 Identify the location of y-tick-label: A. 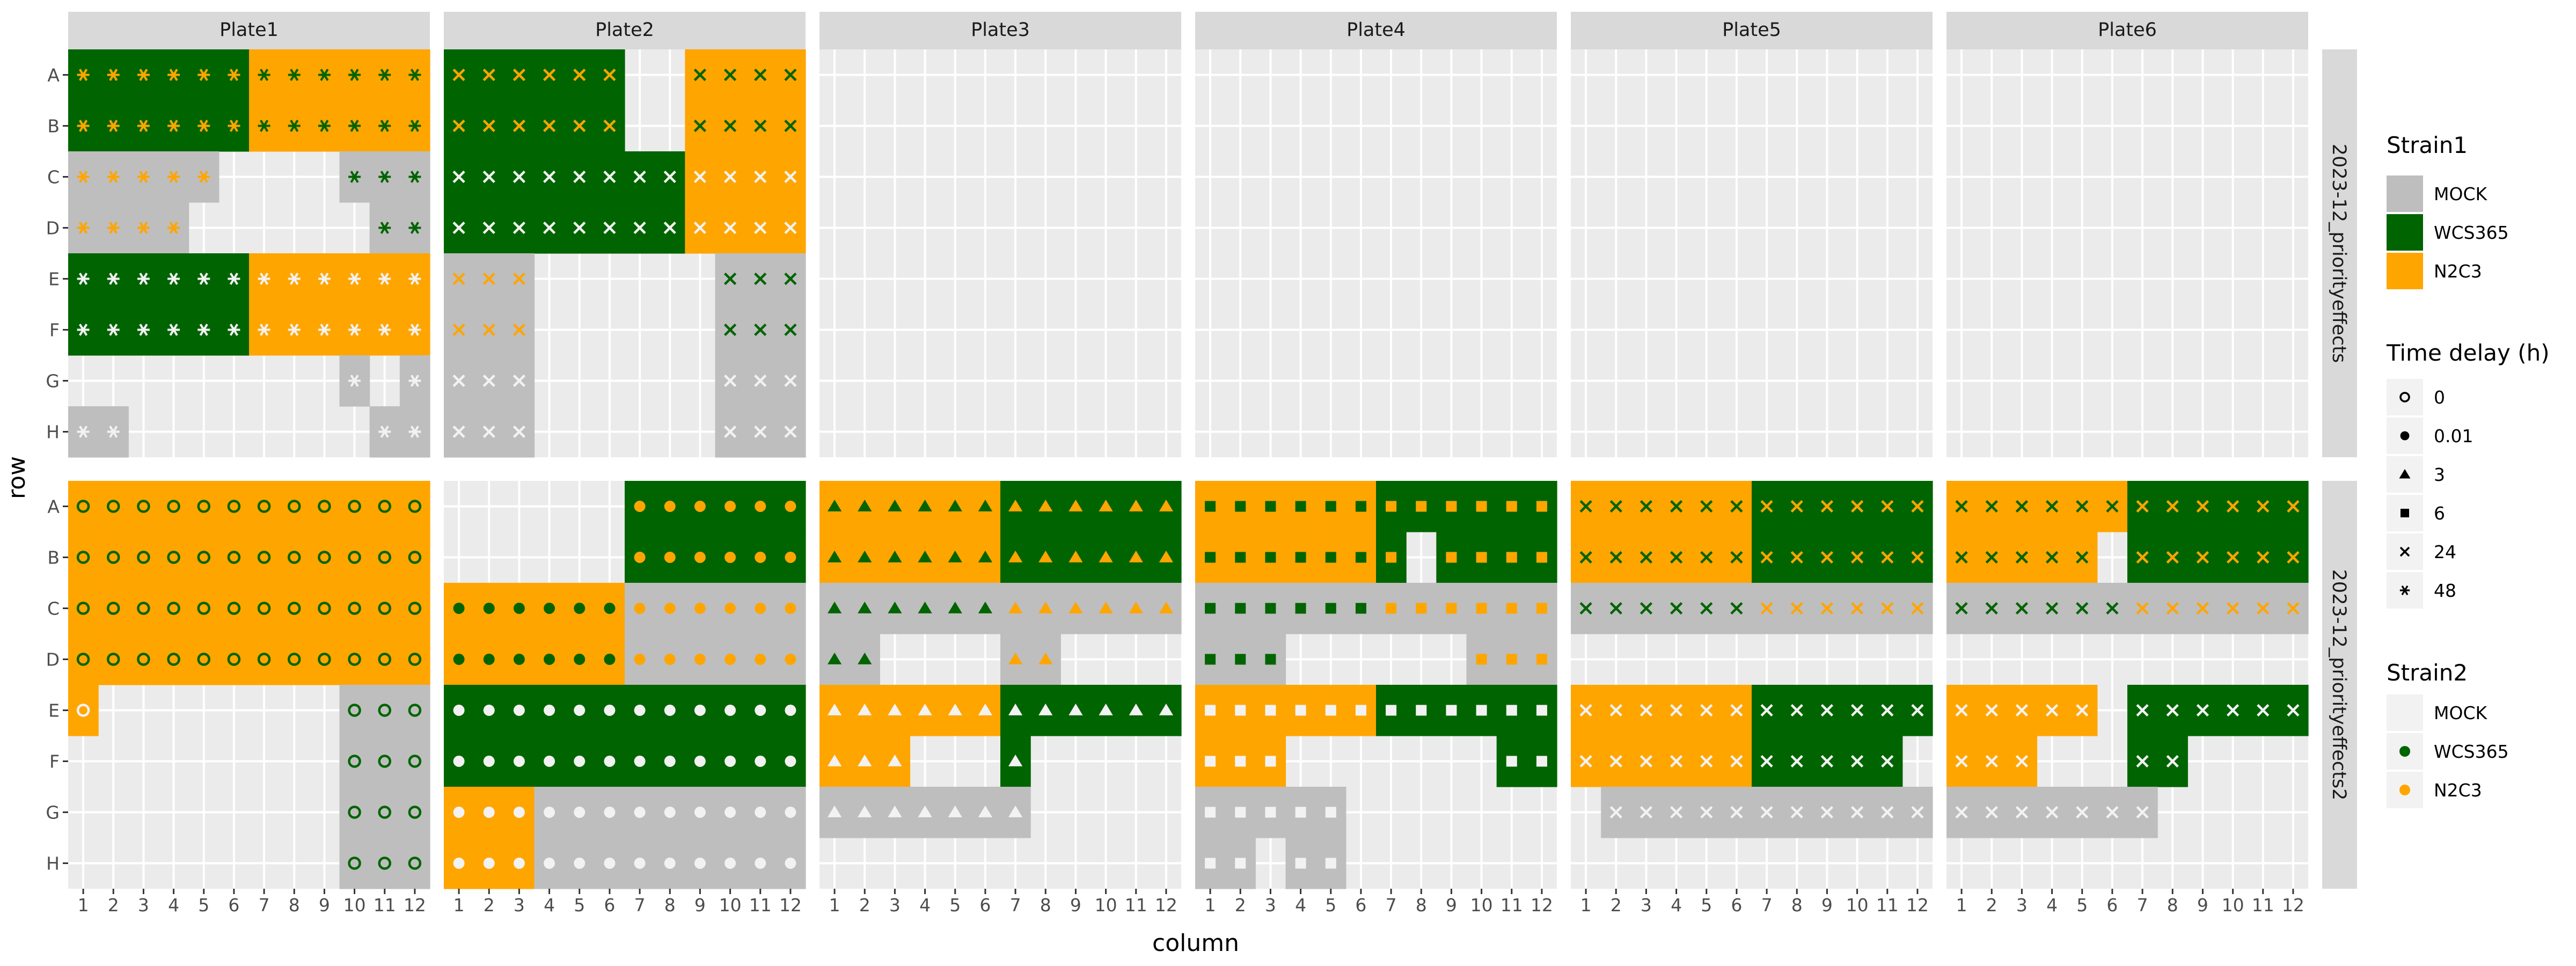
(53, 506).